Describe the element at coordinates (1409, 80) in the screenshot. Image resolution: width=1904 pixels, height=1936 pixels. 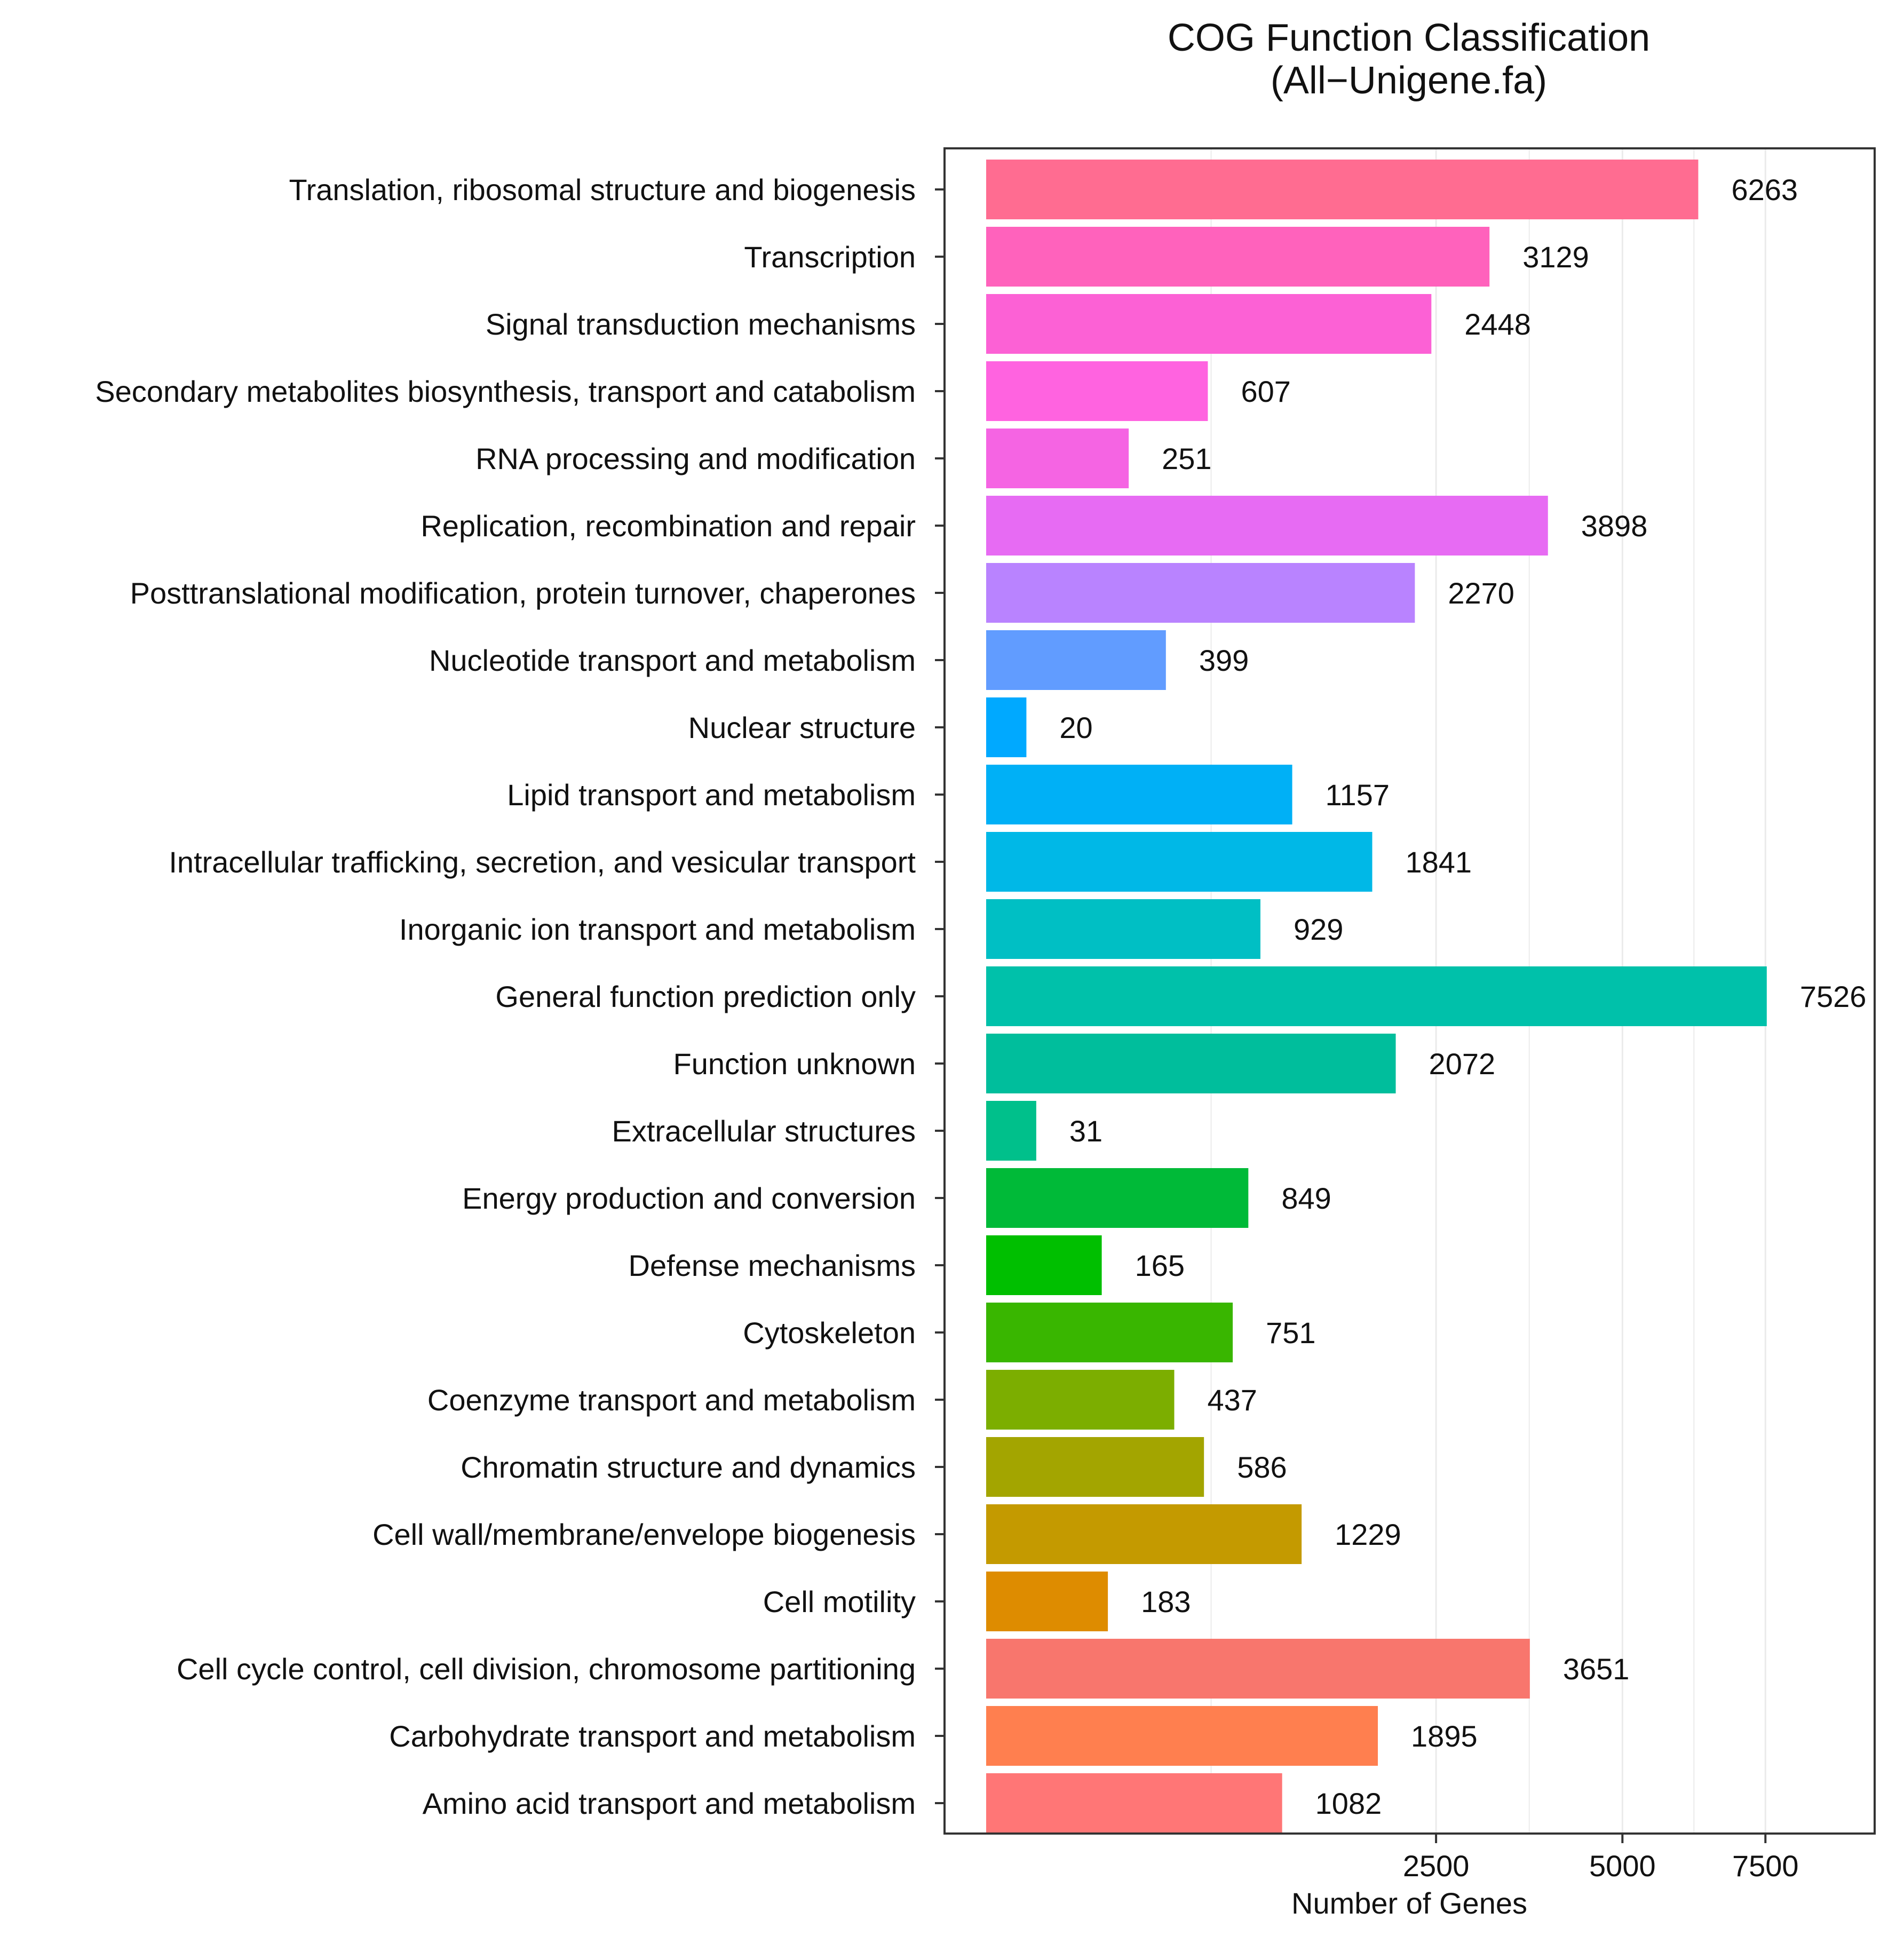
I see `chart-subtitle: (All−Unigene.fa)` at that location.